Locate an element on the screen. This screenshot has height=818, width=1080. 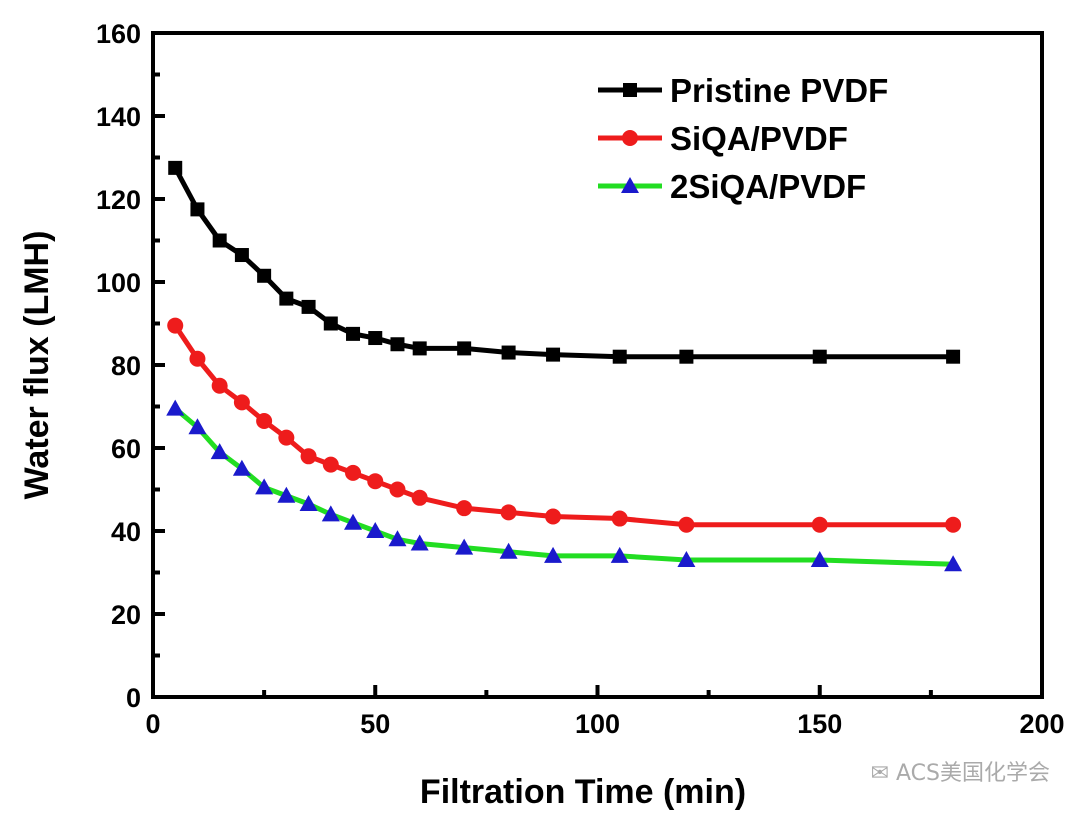
legend-label: SiQA/PVDF is located at coordinates (759, 138).